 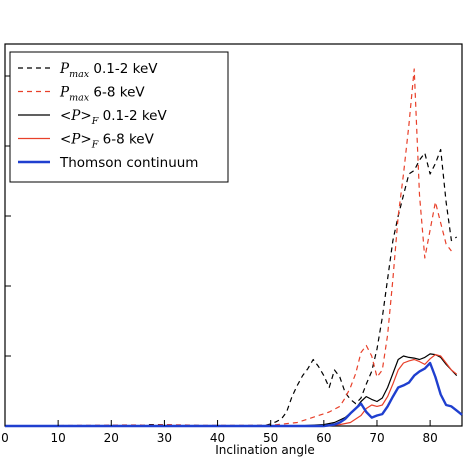 What do you see at coordinates (264, 450) in the screenshot?
I see `x-axis-label: Inclination angle` at bounding box center [264, 450].